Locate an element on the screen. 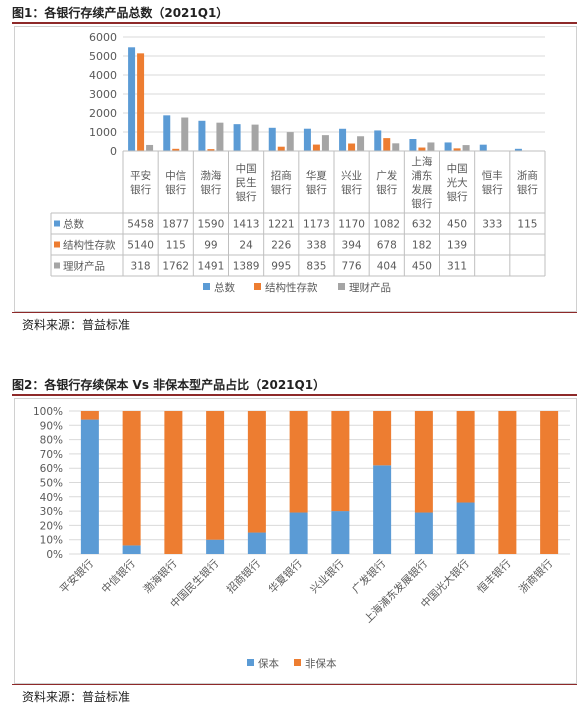 The height and width of the screenshot is (707, 587). table-value: 1413 is located at coordinates (246, 225).